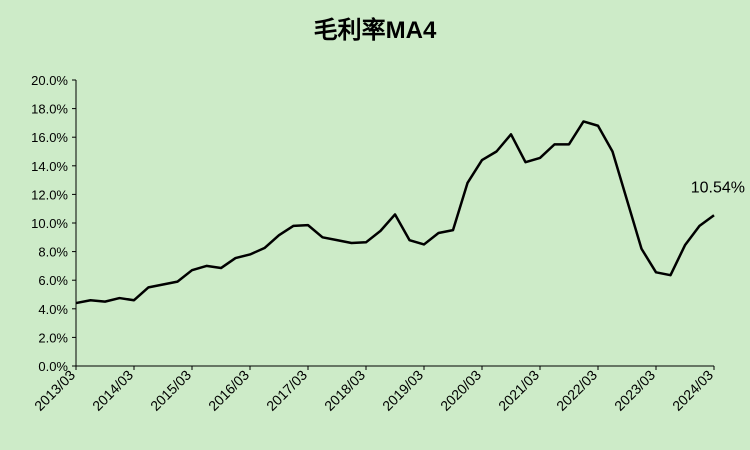  I want to click on y-tick-label: 6.0%, so click(53, 280).